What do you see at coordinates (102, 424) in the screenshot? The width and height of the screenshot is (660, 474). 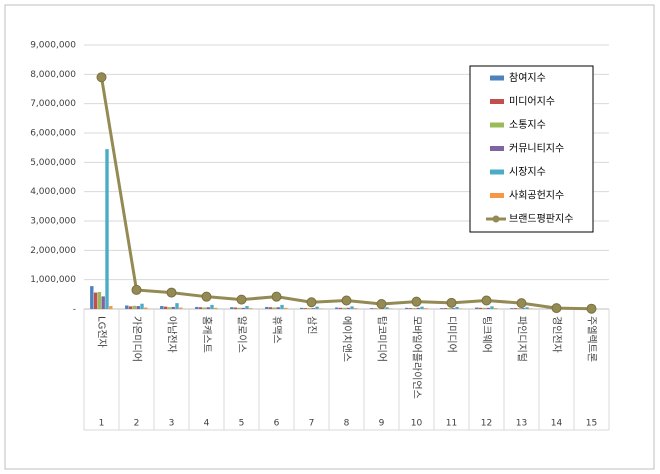 I see `index-label: 1` at bounding box center [102, 424].